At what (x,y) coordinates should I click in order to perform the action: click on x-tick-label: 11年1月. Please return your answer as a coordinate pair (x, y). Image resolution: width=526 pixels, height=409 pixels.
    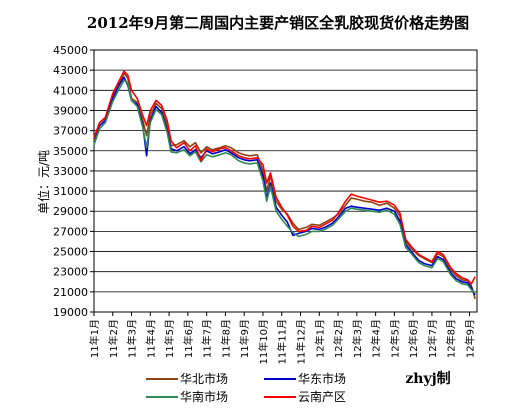
    Looking at the image, I should click on (94, 338).